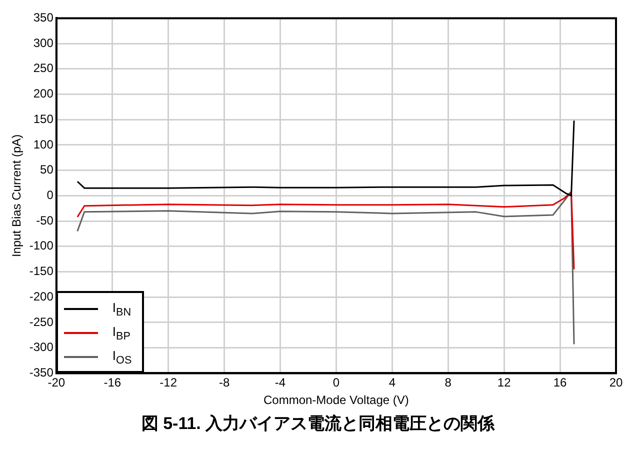  I want to click on x-tick-label: -4, so click(280, 383).